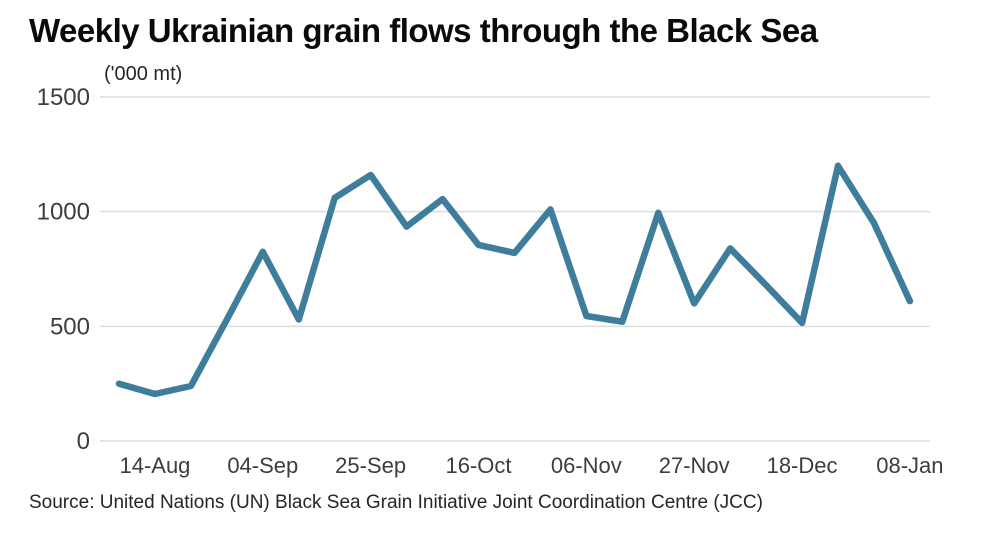  I want to click on y-axis-tick-label: 500, so click(70, 326).